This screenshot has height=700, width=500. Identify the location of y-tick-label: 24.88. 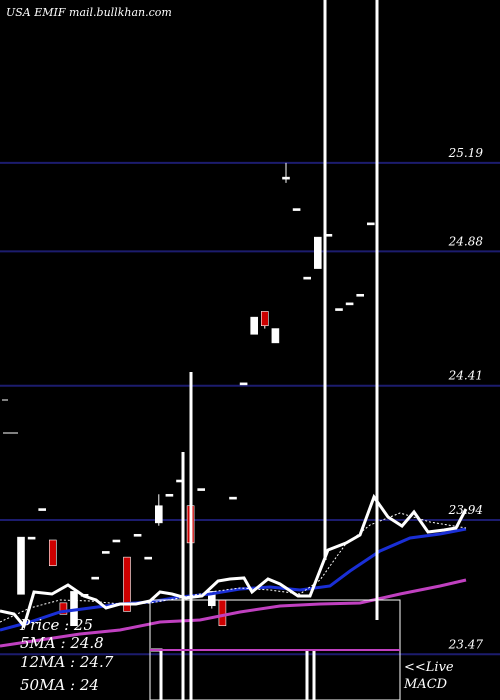
(466, 241).